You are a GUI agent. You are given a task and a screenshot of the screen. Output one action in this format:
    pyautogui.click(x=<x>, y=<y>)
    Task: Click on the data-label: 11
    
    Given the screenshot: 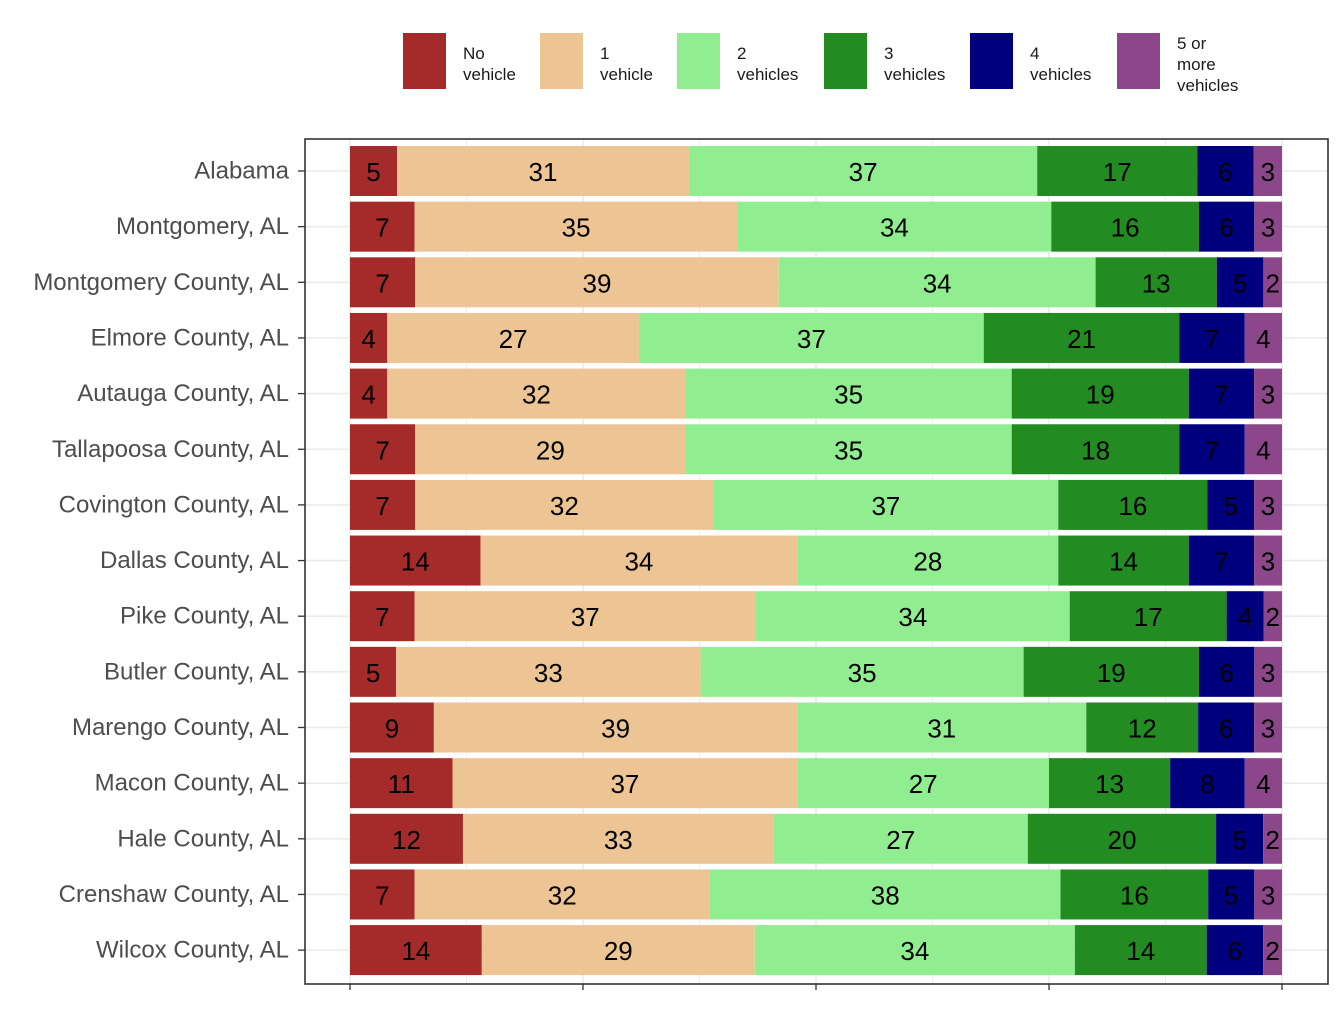 What is the action you would take?
    pyautogui.click(x=401, y=784)
    